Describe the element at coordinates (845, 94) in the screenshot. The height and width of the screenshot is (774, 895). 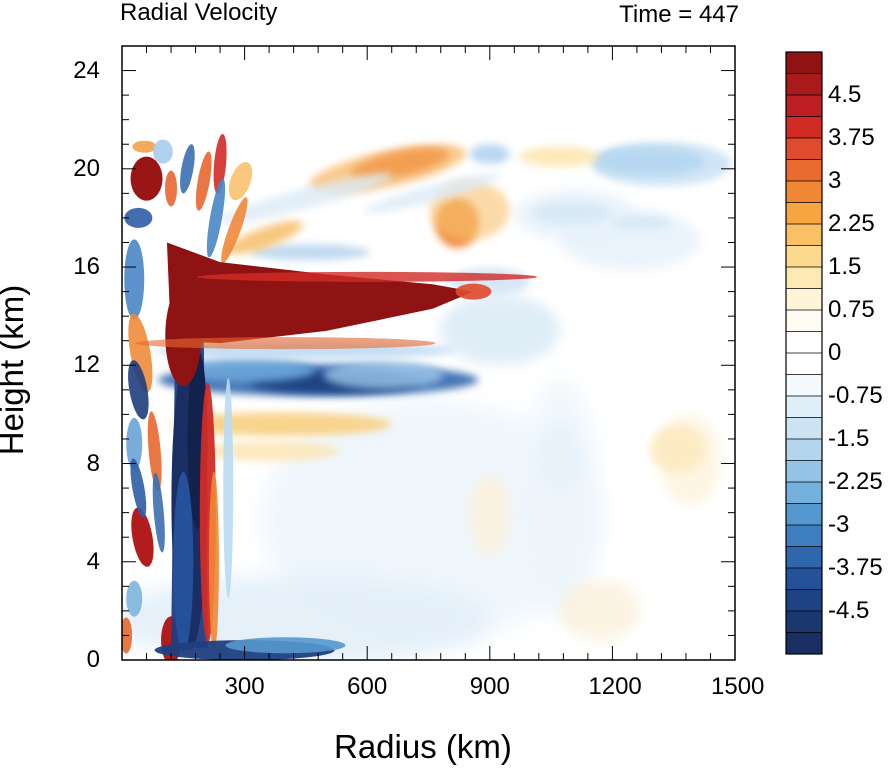
I see `colorbar-tick-label: 4.5` at that location.